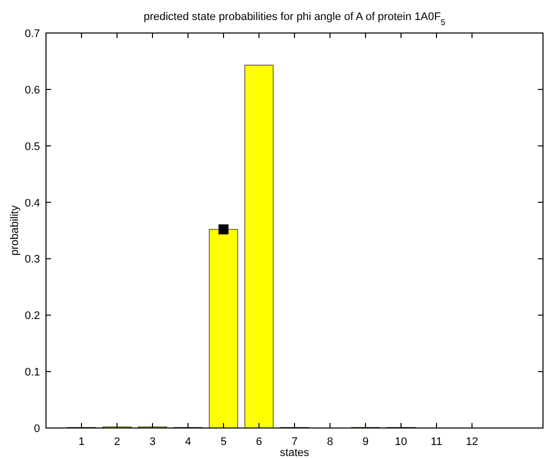 This screenshot has width=545, height=459. What do you see at coordinates (295, 18) in the screenshot?
I see `chart-title: predicted state probabilities for phi angle of A of protein 1A0F$_{5}$` at bounding box center [295, 18].